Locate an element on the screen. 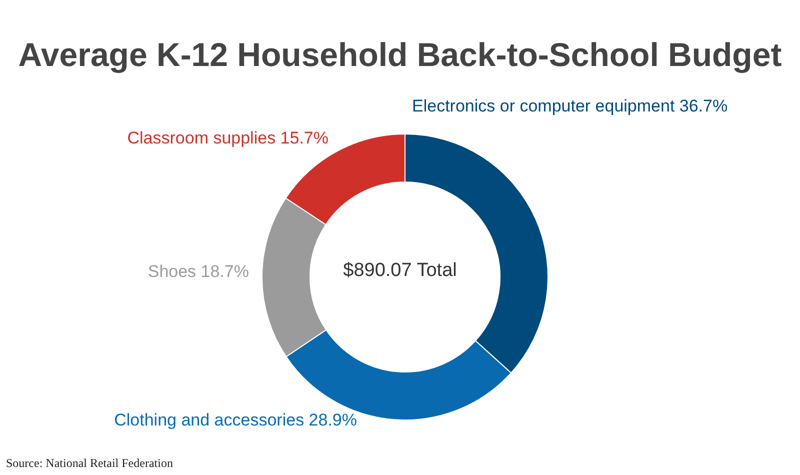 This screenshot has height=475, width=800. slice-label: Classroom supplies 15.7% is located at coordinates (228, 138).